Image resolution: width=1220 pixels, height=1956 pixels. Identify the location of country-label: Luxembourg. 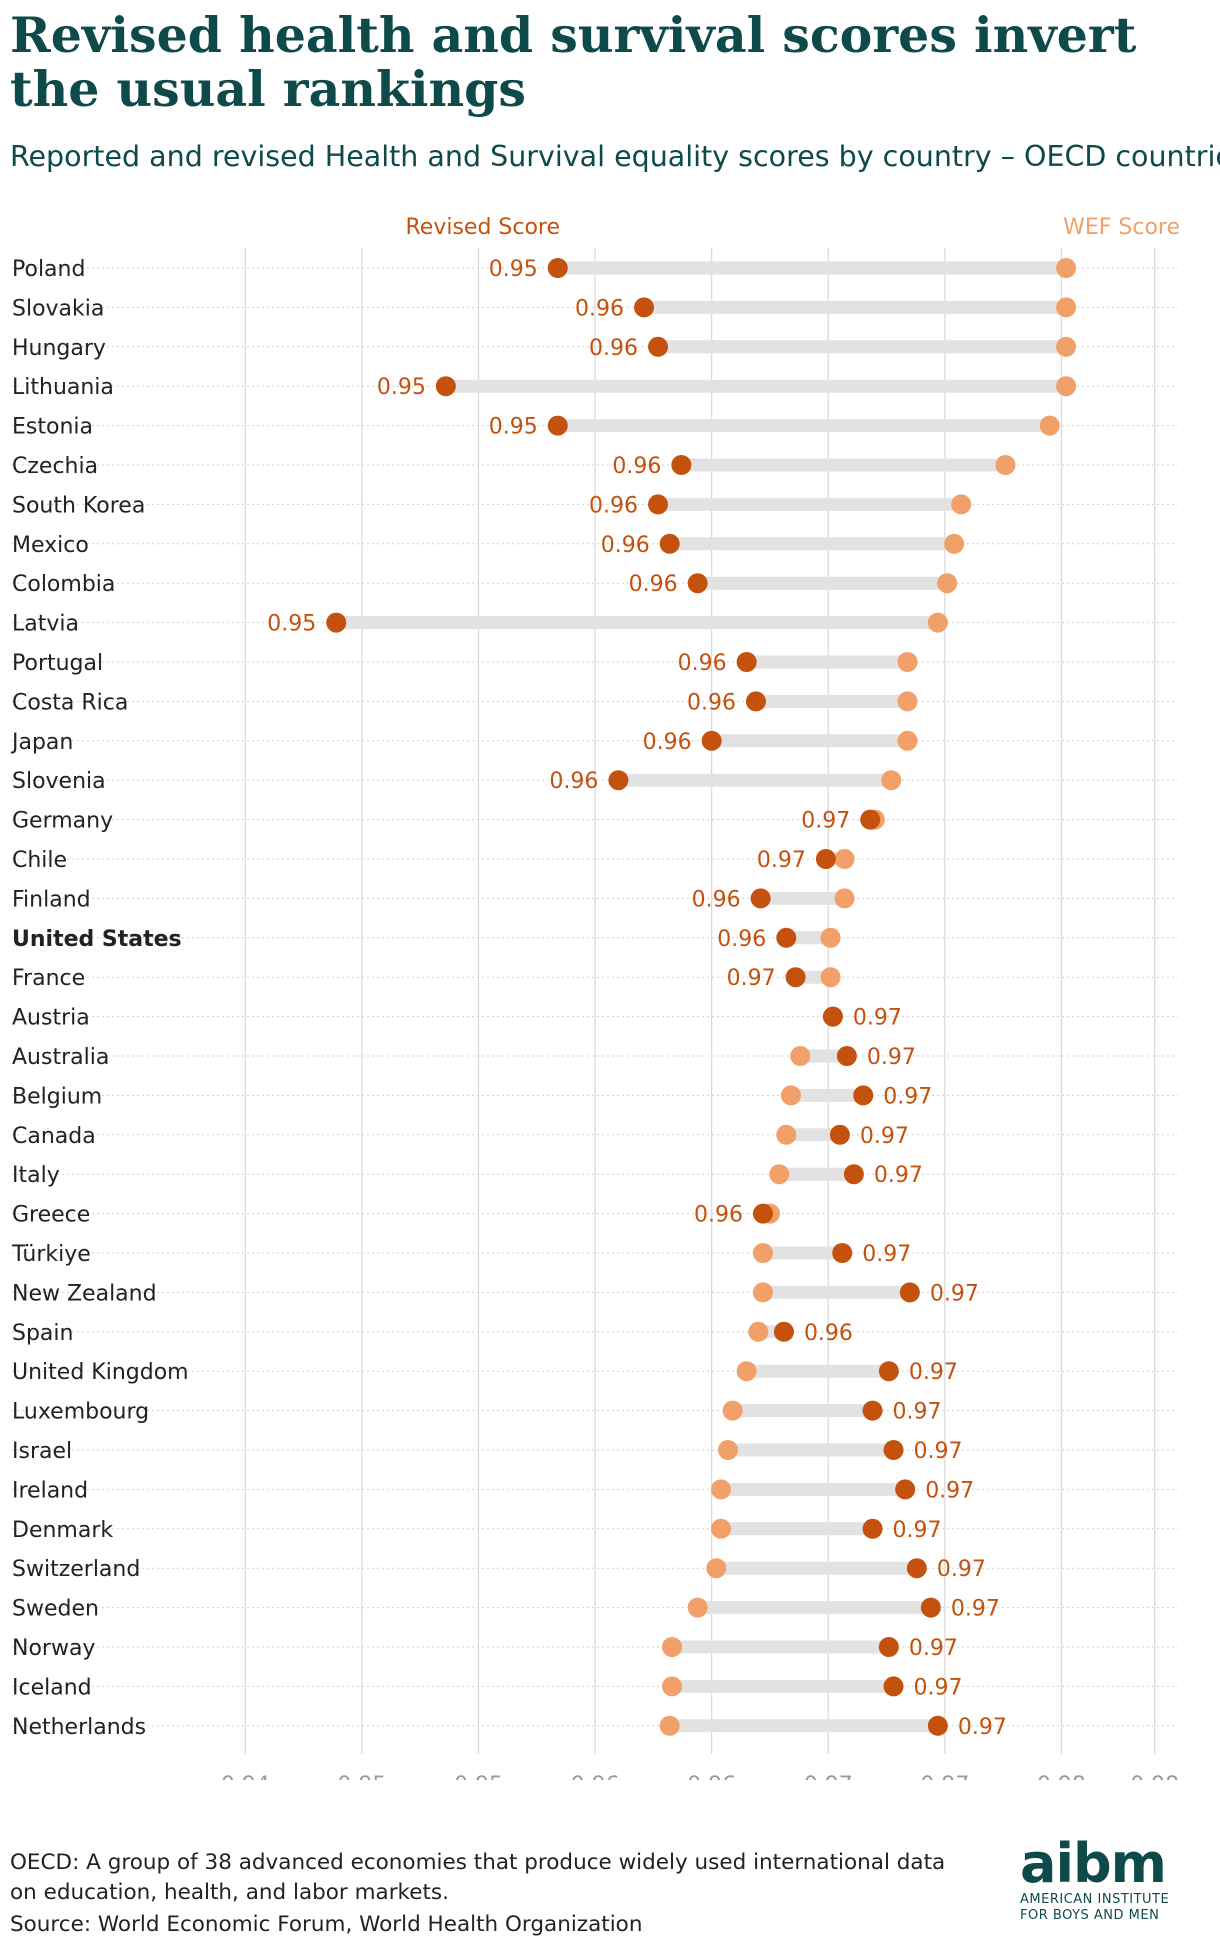
(80, 1412).